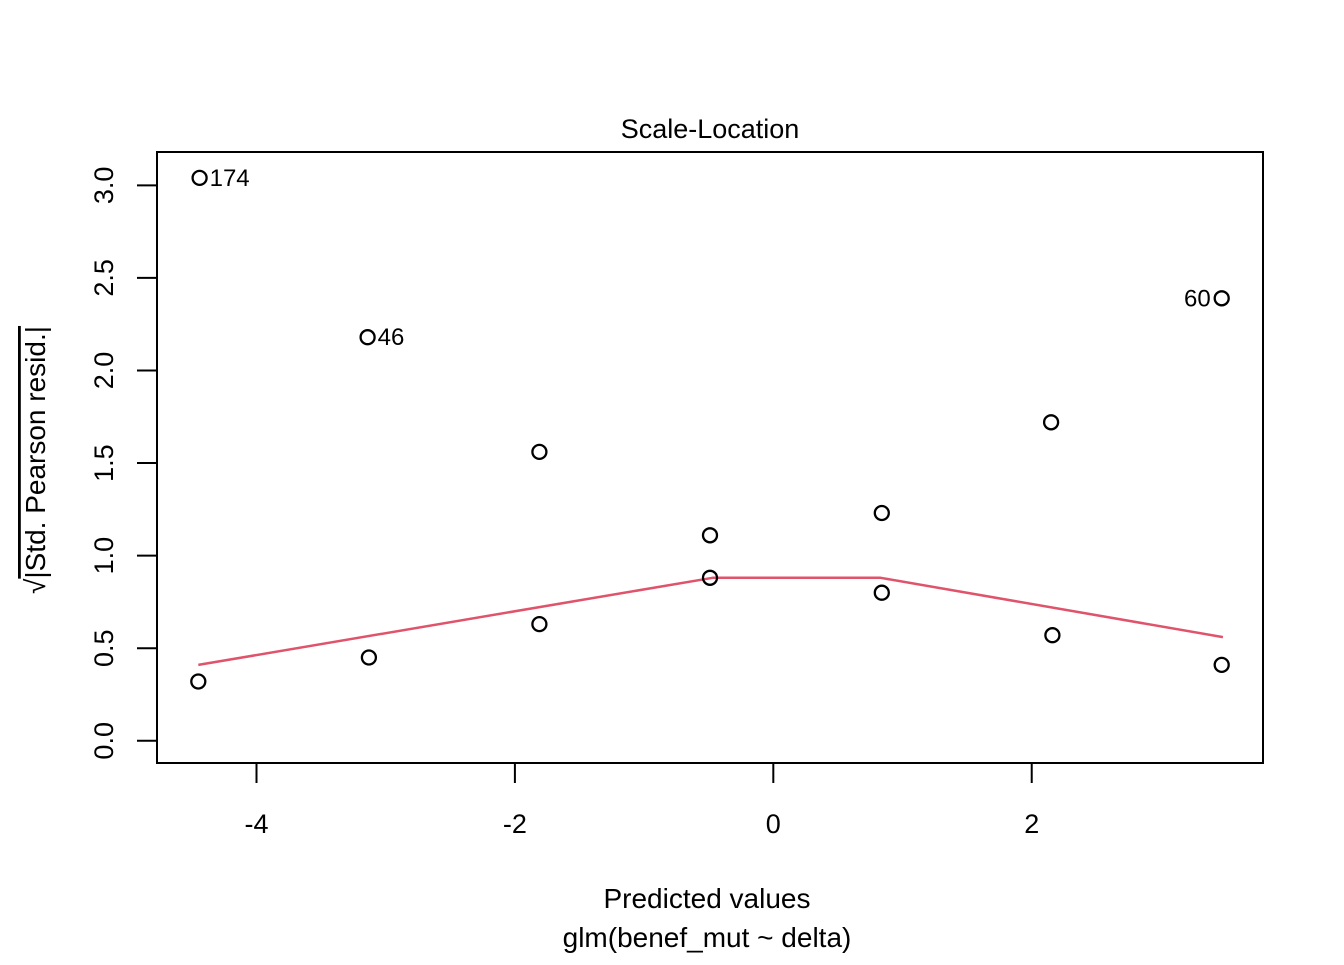 The image size is (1344, 965). I want to click on point-label: 46, so click(391, 337).